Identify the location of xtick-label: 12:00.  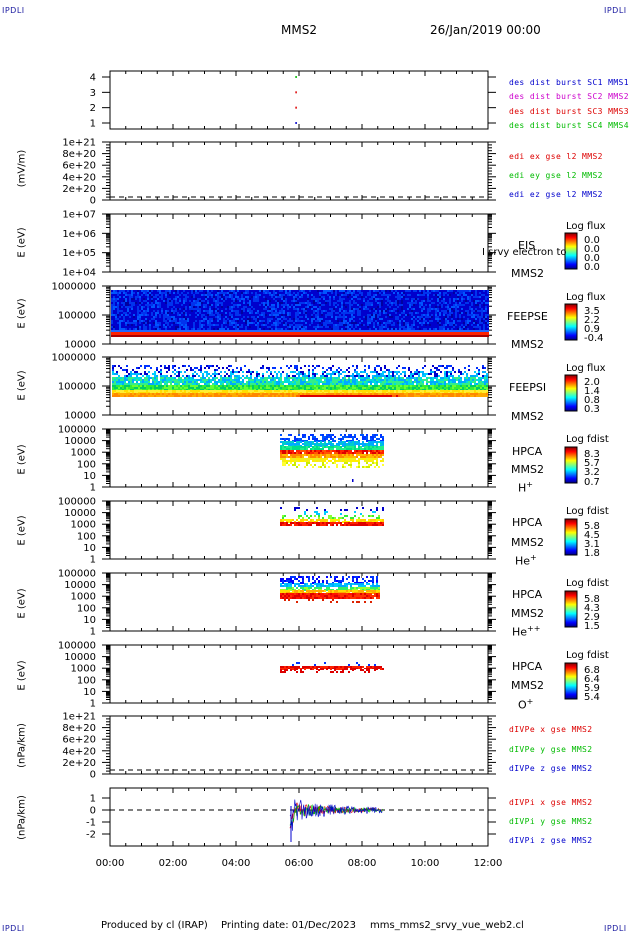
(488, 863).